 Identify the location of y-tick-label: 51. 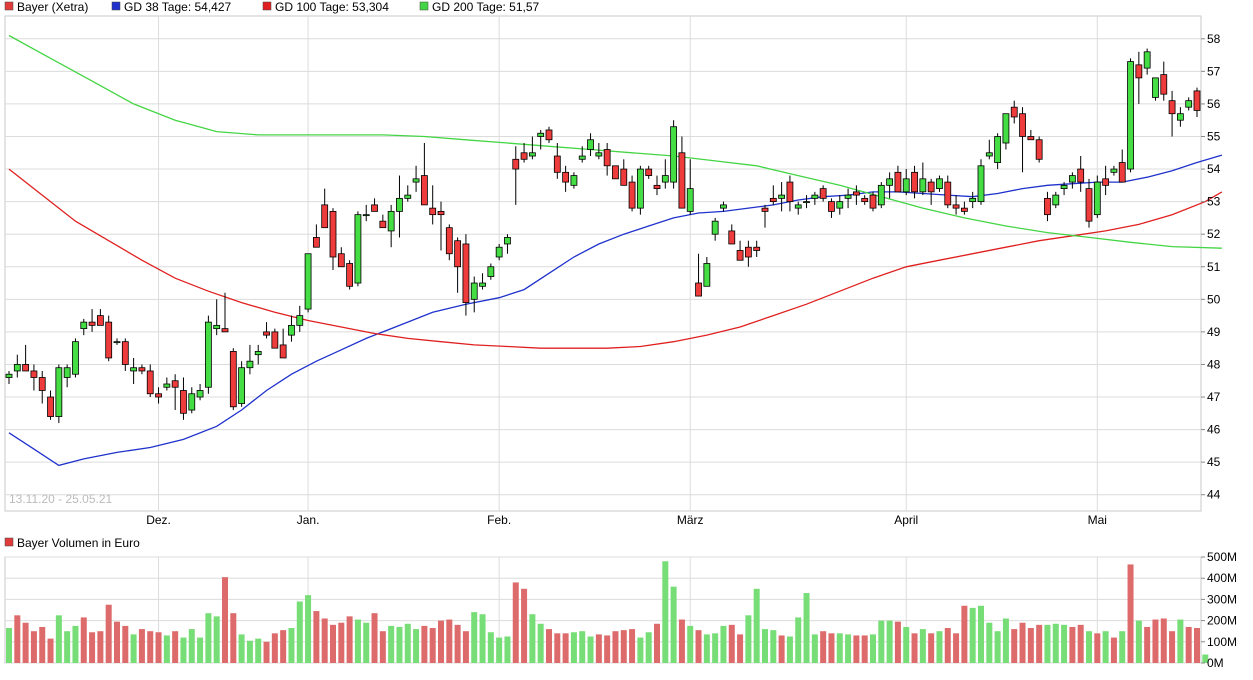
(1214, 267).